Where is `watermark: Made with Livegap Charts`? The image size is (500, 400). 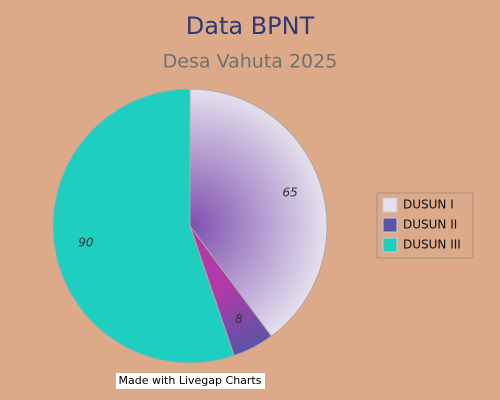
watermark: Made with Livegap Charts is located at coordinates (190, 380).